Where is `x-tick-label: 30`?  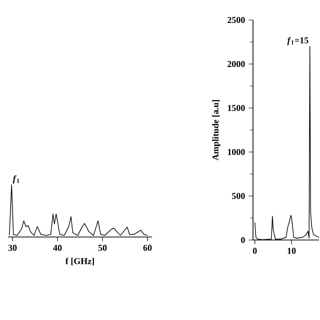
x-tick-label: 30 is located at coordinates (12, 247).